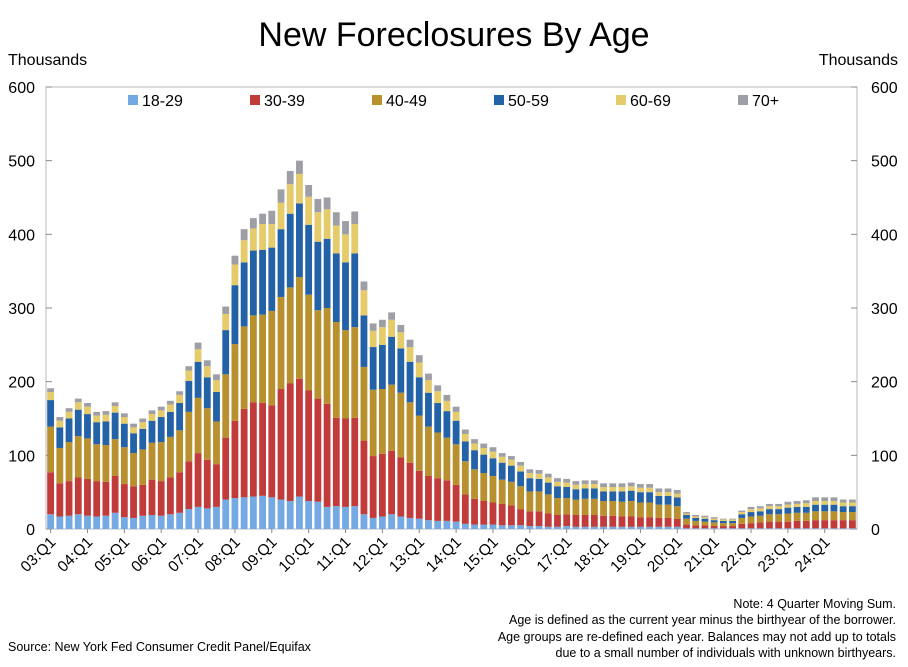 The height and width of the screenshot is (667, 908). Describe the element at coordinates (742, 526) in the screenshot. I see `bar-segment-30-39-21:Q4` at that location.